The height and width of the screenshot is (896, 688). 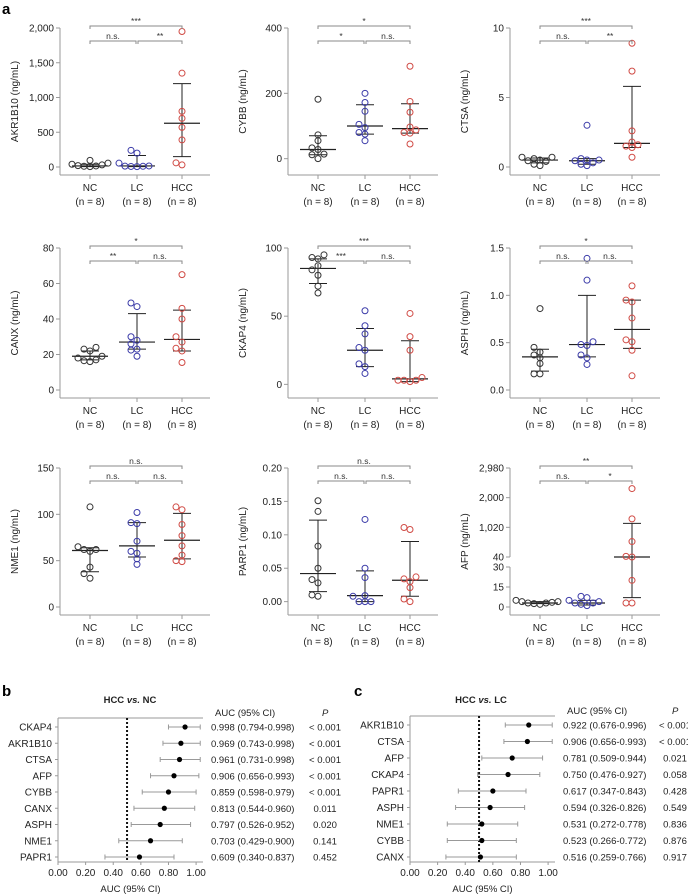 I want to click on y-tick-label: 1,500, so click(x=41, y=63).